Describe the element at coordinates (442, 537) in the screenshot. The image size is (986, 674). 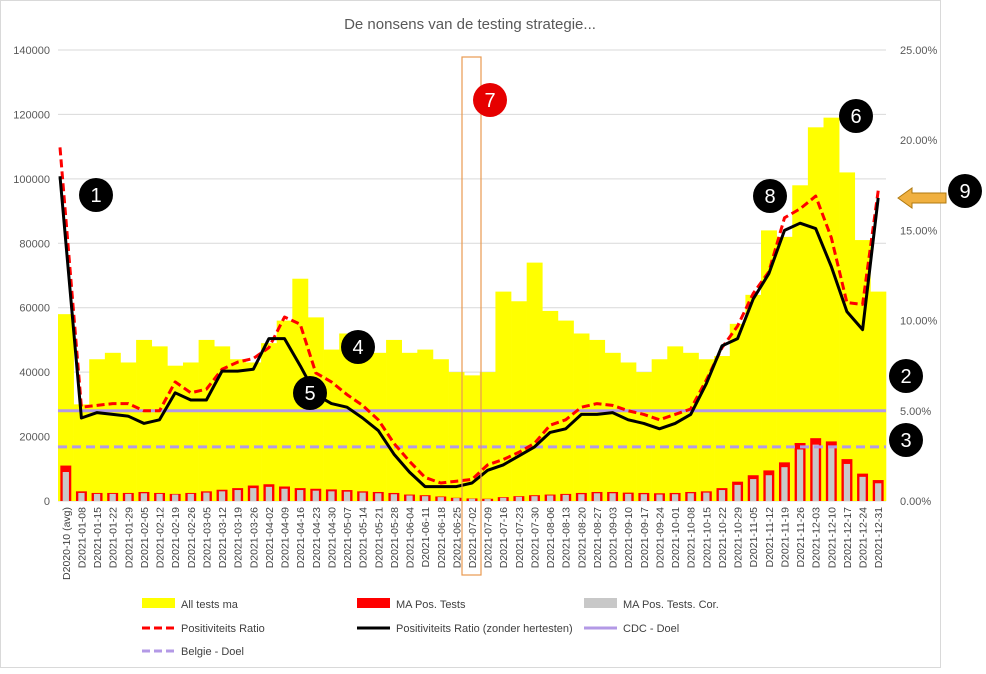
I see `x-tick-label: D2021-06-18` at that location.